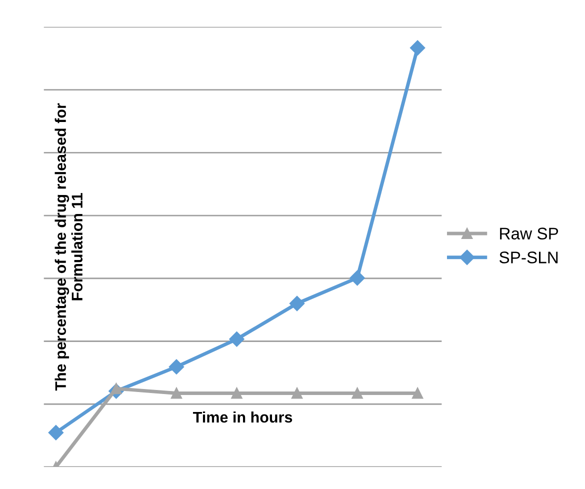 This screenshot has height=489, width=585. I want to click on legend-label: SP-SLN, so click(528, 258).